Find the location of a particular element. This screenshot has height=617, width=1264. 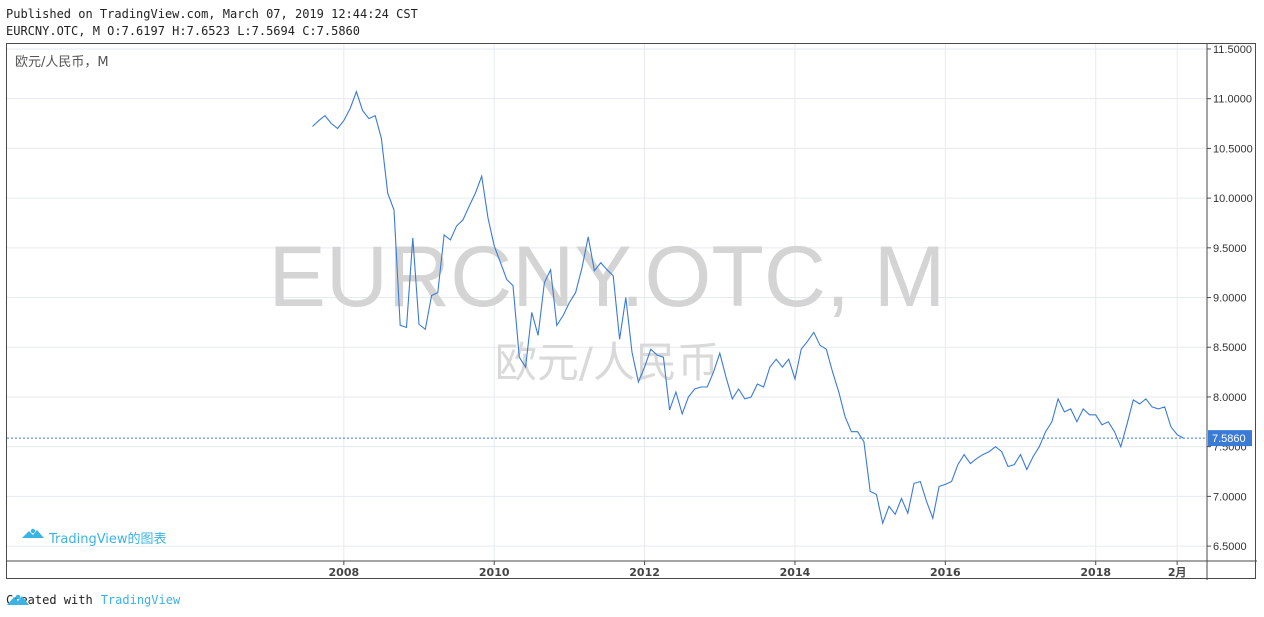

tradingview-branding: TradingView的图表 is located at coordinates (94, 537).